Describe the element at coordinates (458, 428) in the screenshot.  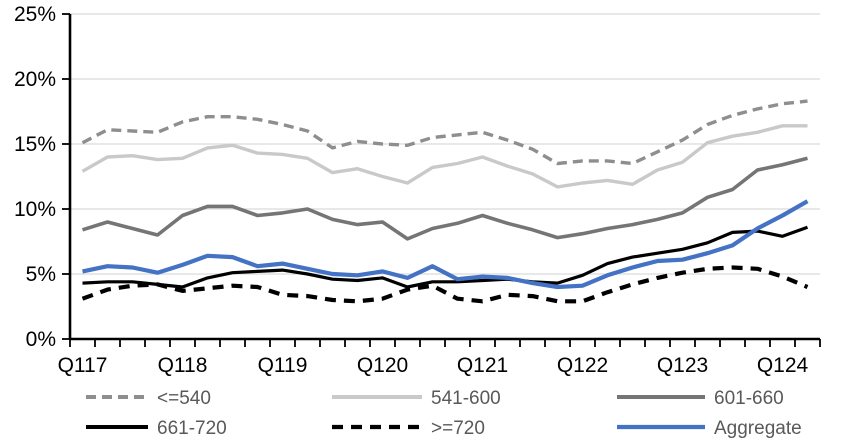
I see `legend-label: >=720` at that location.